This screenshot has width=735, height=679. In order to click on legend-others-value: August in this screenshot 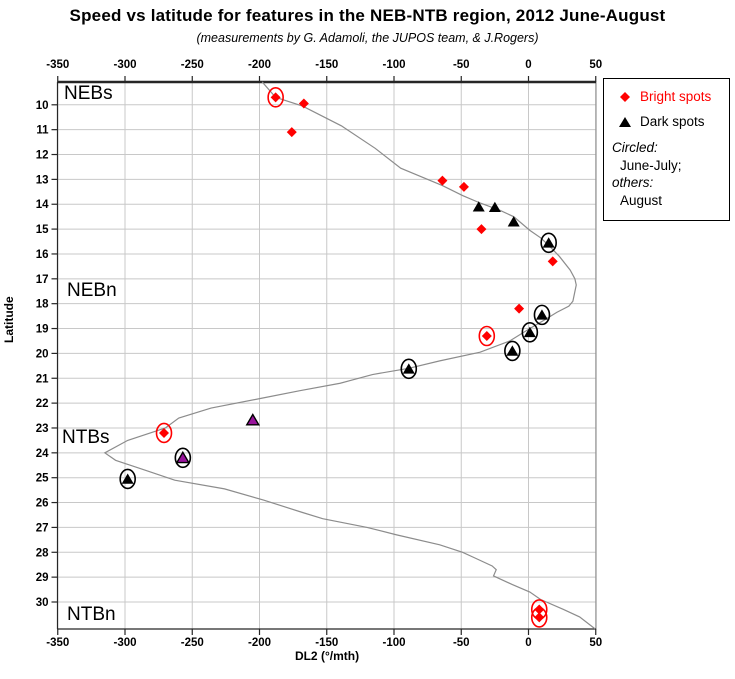, I will do `click(641, 200)`.